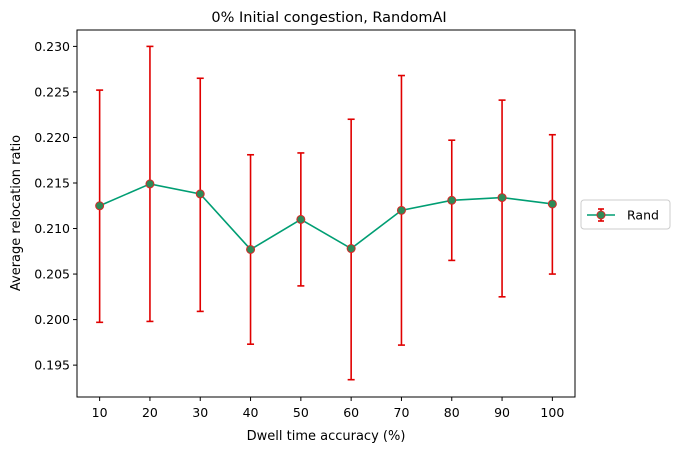  Describe the element at coordinates (251, 412) in the screenshot. I see `x-tick-label: 40` at that location.